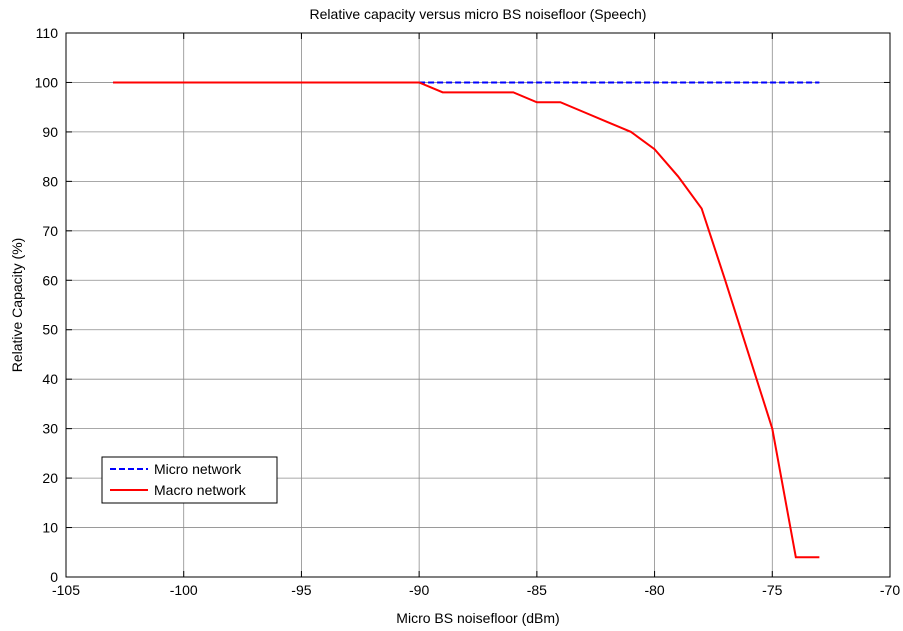 The width and height of the screenshot is (903, 631). I want to click on y-tick-label: 80, so click(50, 181).